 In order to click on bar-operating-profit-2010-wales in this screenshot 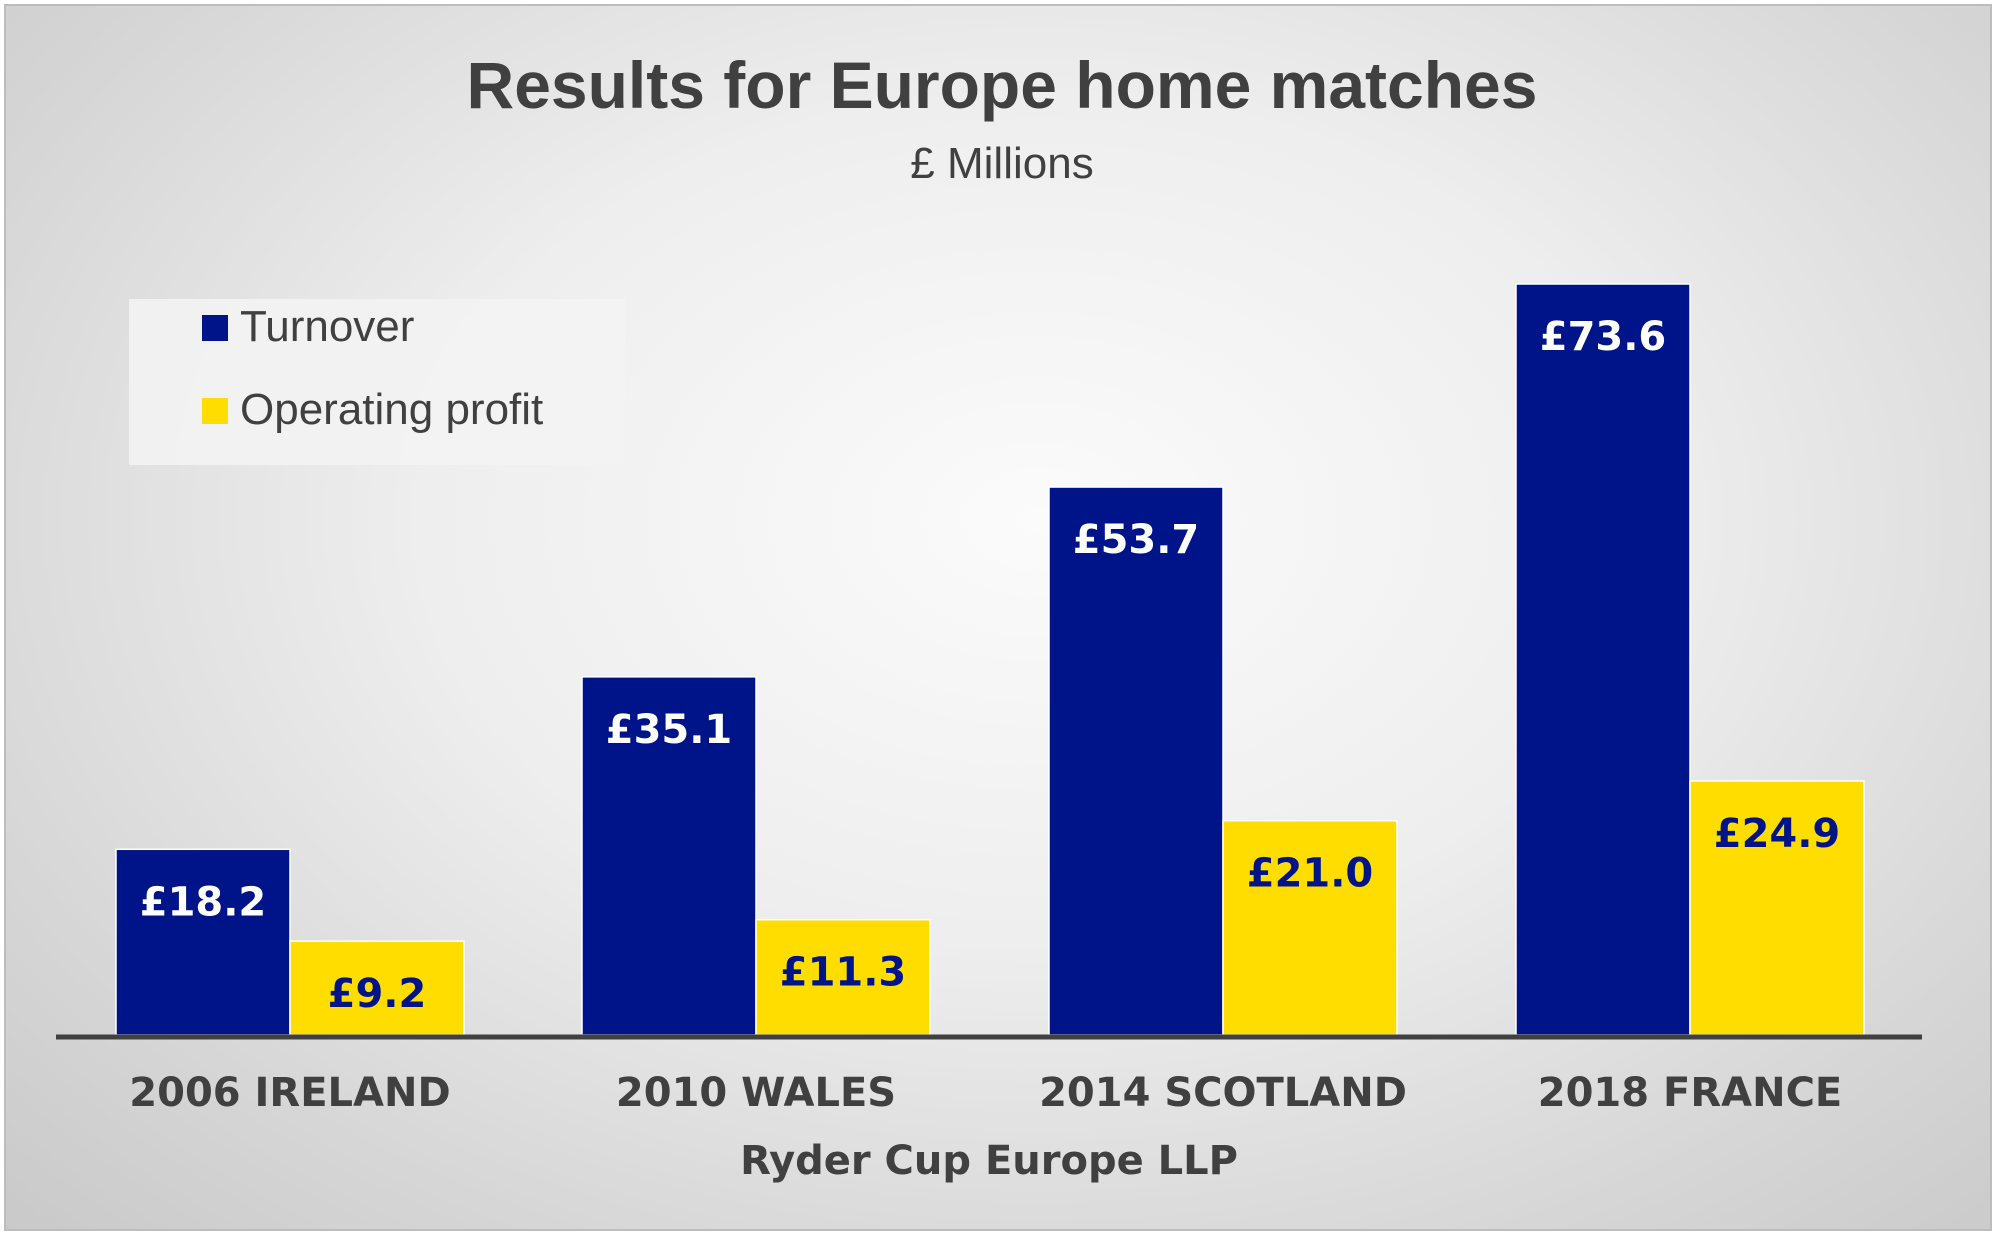, I will do `click(843, 977)`.